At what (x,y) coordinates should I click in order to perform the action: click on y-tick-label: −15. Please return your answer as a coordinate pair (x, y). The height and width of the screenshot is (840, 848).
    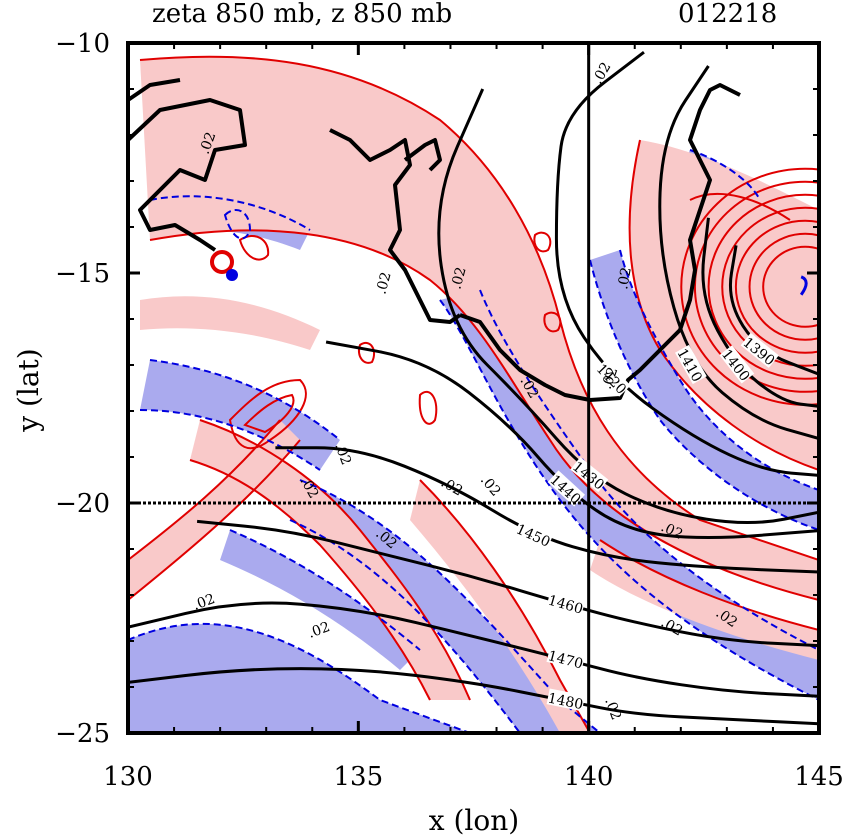
    Looking at the image, I should click on (82, 274).